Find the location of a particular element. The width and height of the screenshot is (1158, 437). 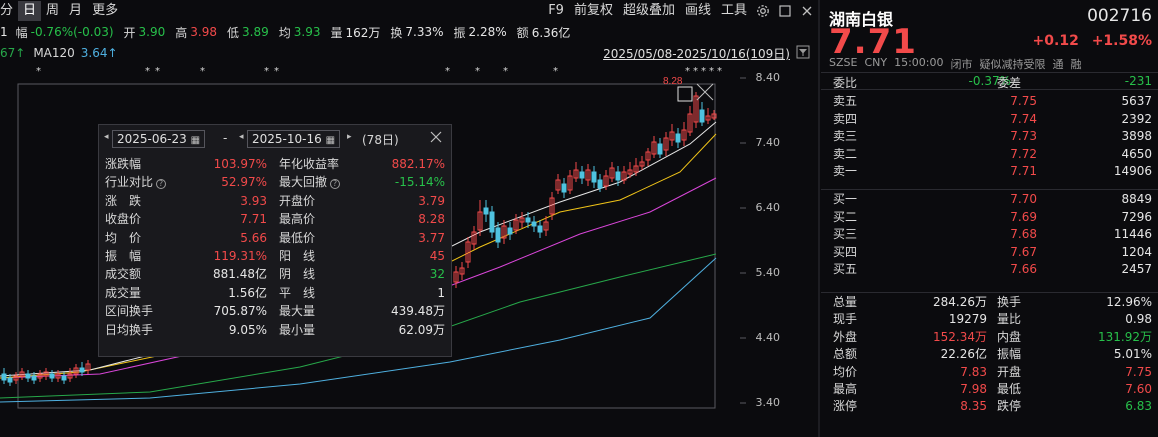

next-arrow-icon: ▸ is located at coordinates (349, 137).